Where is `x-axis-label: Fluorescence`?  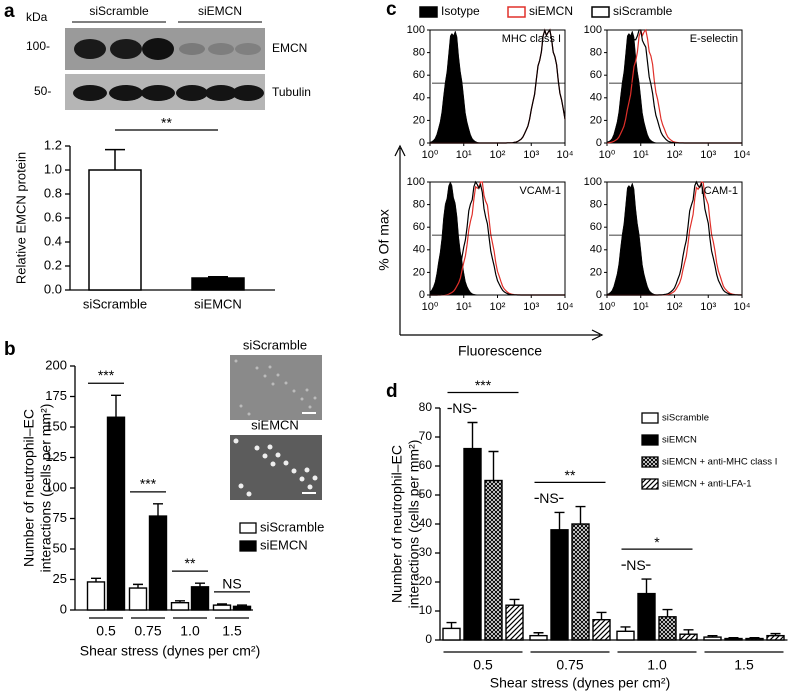
x-axis-label: Fluorescence is located at coordinates (500, 351).